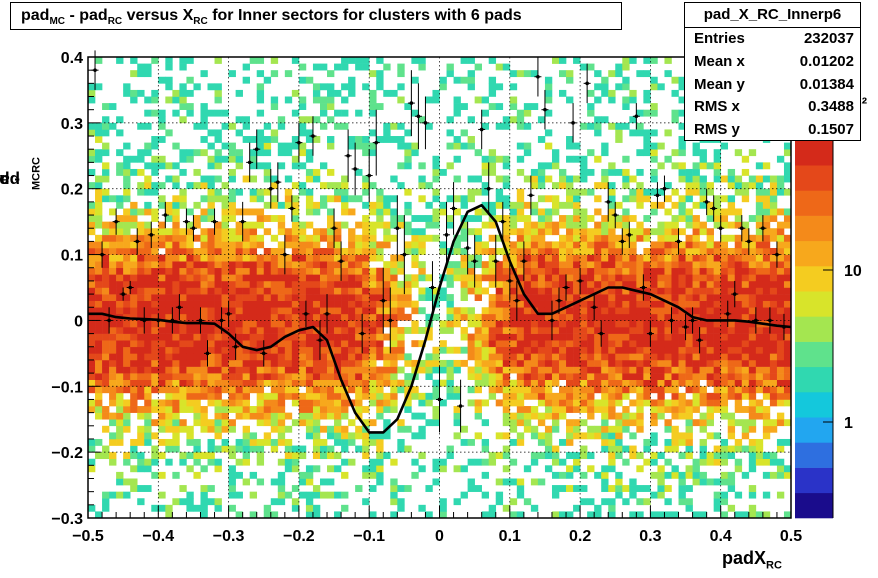  Describe the element at coordinates (72, 256) in the screenshot. I see `y-tick-label: 0.1` at that location.